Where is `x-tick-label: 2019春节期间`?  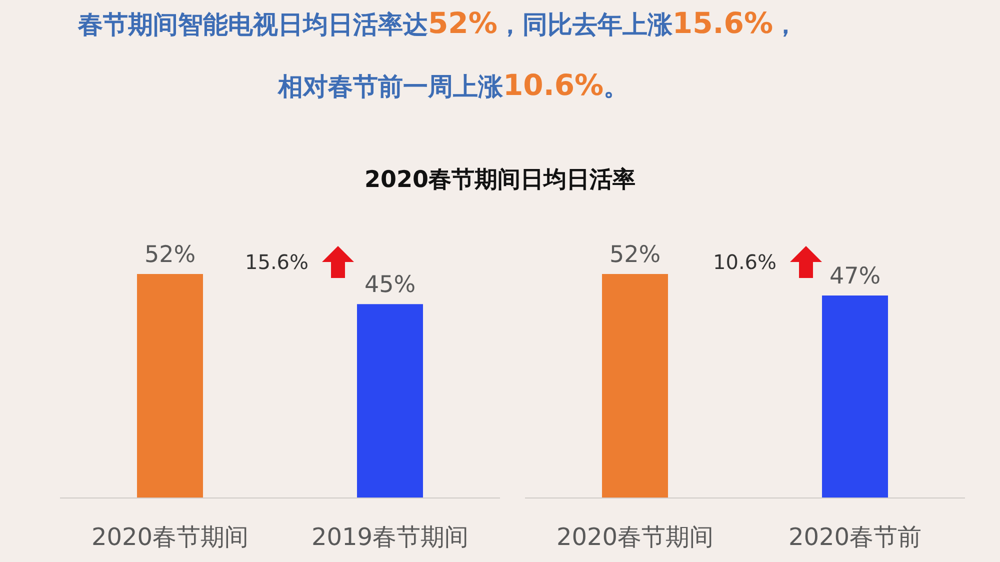
x-tick-label: 2019春节期间 is located at coordinates (390, 537).